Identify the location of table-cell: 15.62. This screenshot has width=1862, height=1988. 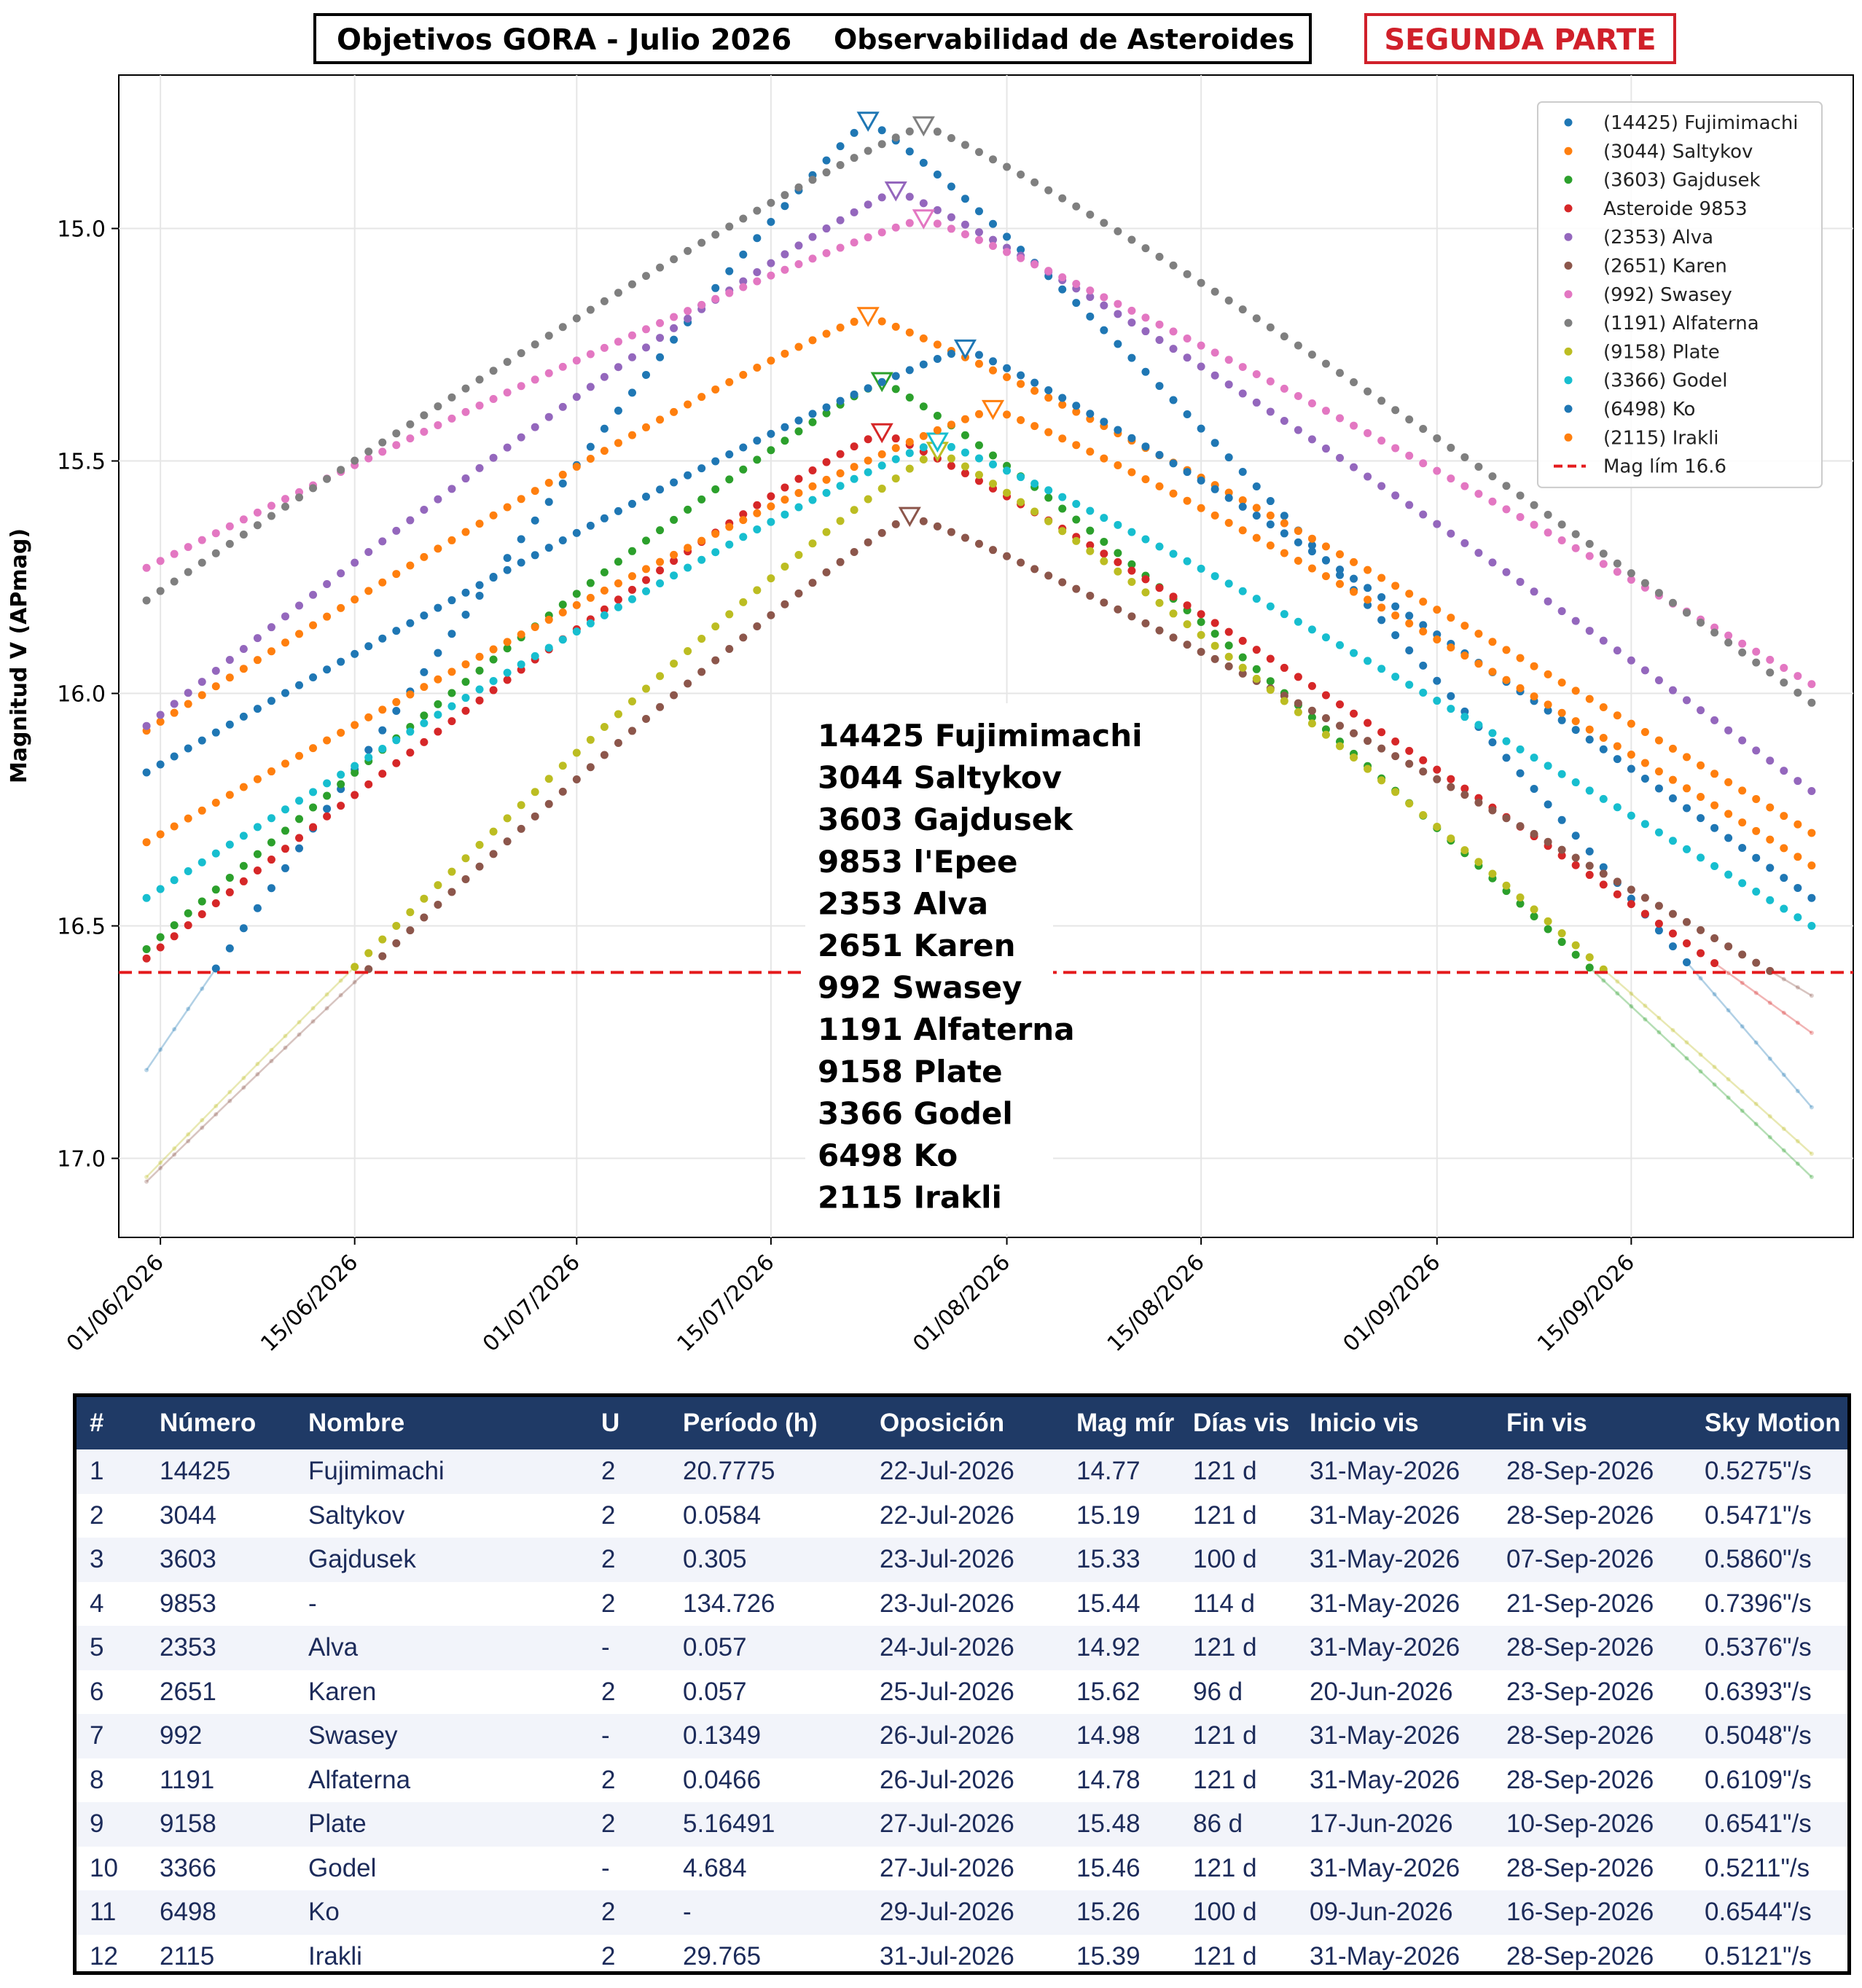
(1108, 1692).